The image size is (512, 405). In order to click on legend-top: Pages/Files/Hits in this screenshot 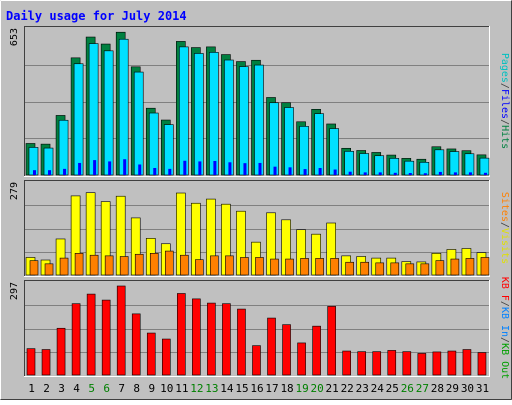, I will do `click(504, 101)`.